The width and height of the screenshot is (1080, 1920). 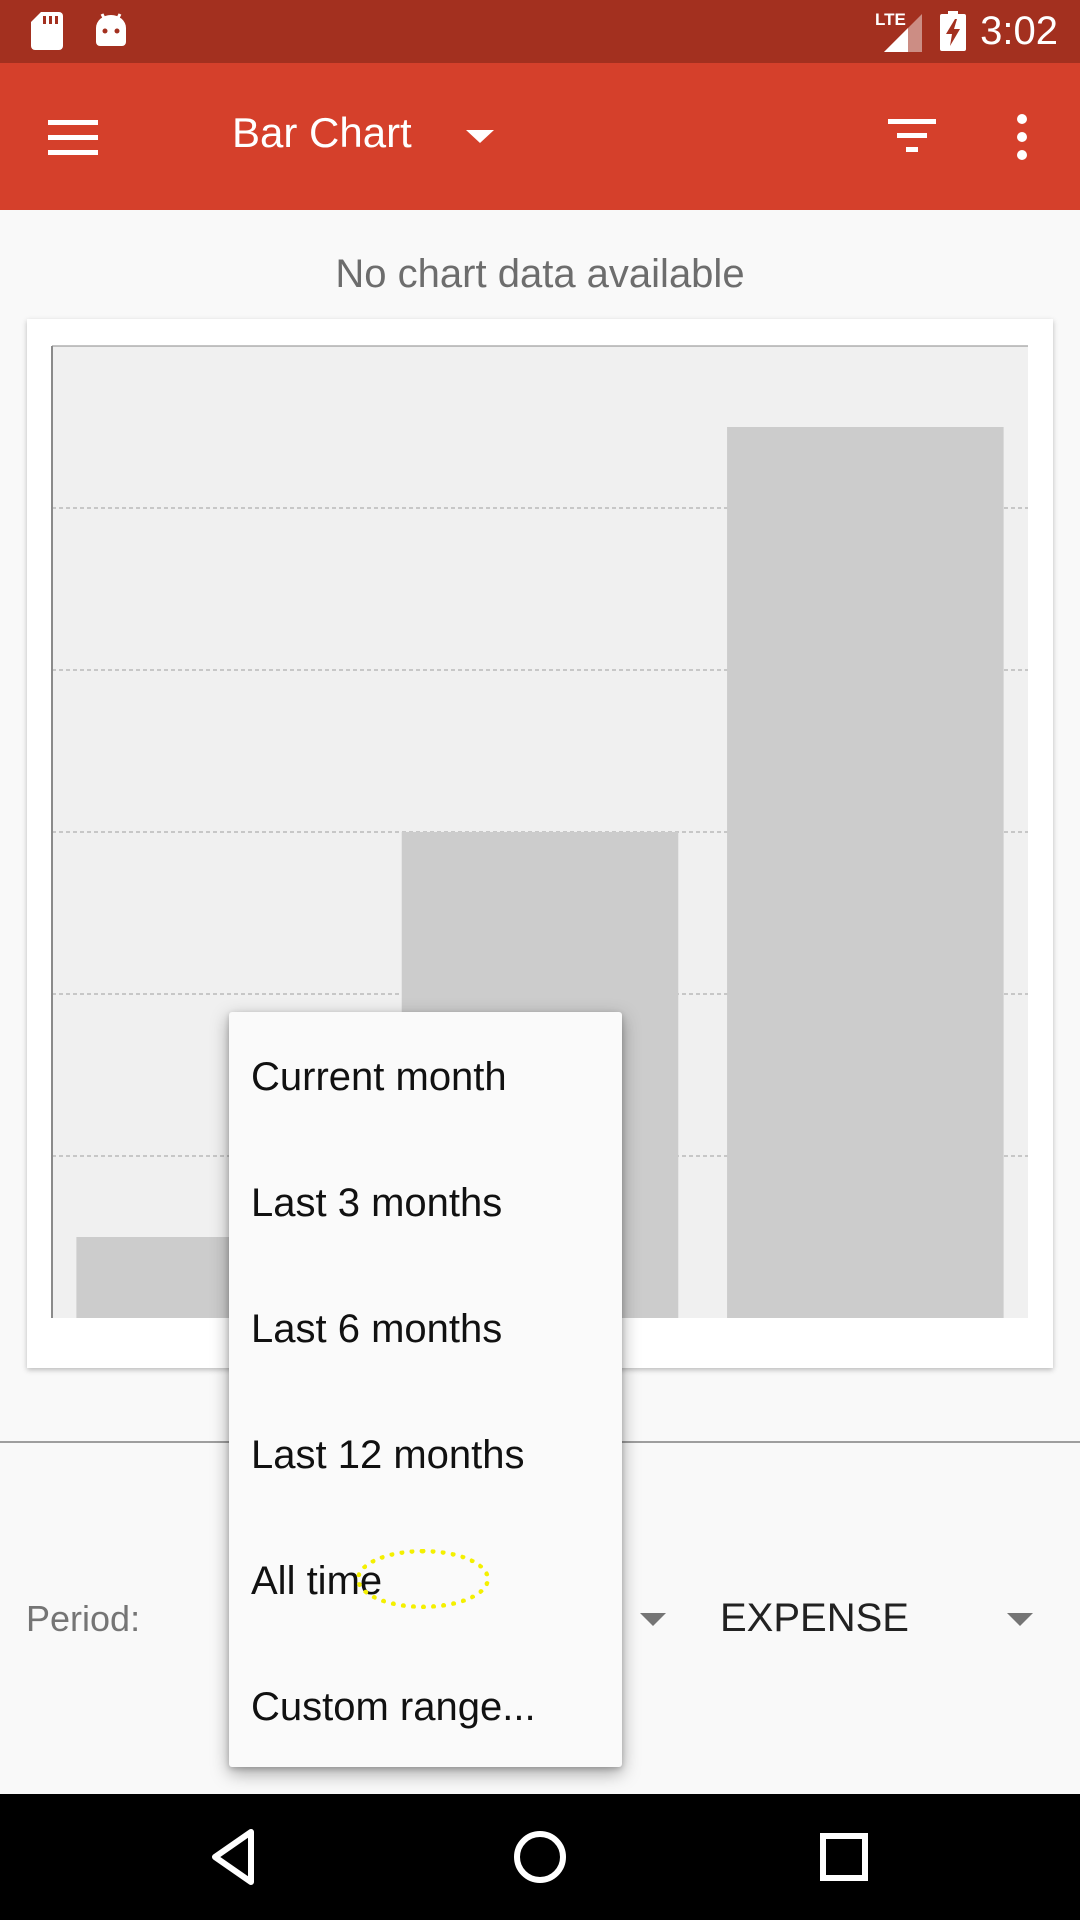 What do you see at coordinates (73, 138) in the screenshot?
I see `menu-icon` at bounding box center [73, 138].